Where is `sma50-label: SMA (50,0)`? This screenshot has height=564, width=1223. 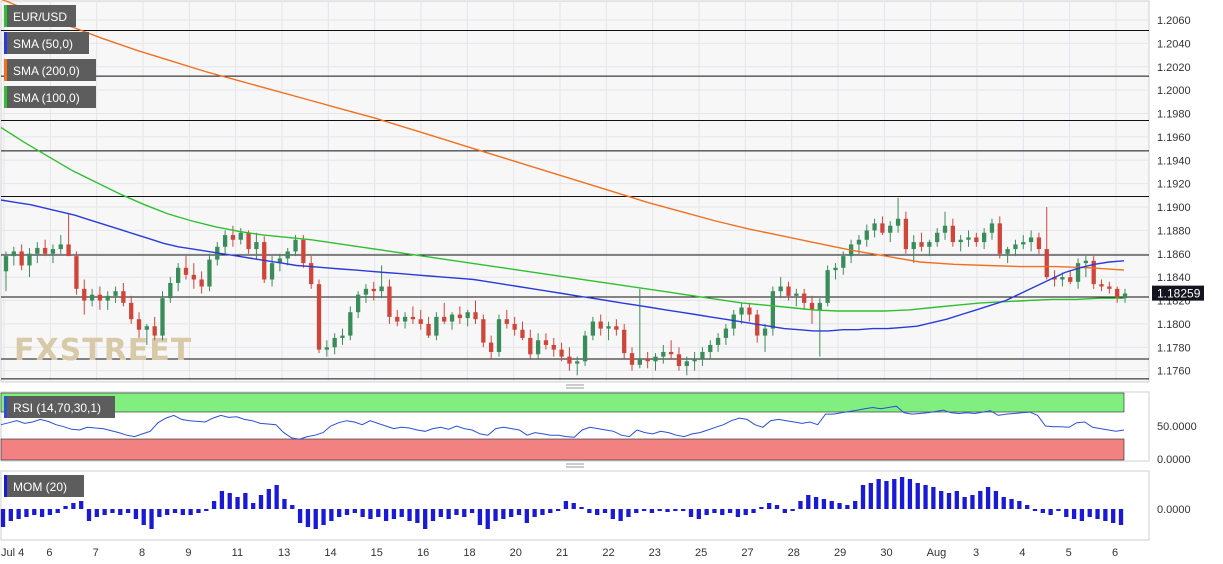
sma50-label: SMA (50,0) is located at coordinates (43, 44).